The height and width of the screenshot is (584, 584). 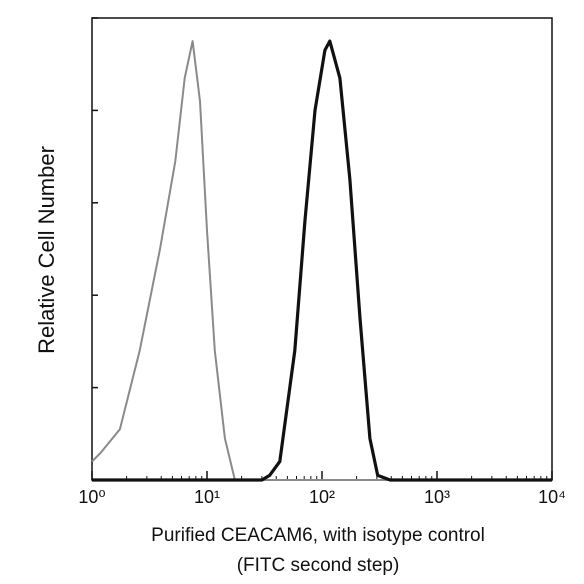 What do you see at coordinates (207, 497) in the screenshot?
I see `x-tick-label: 10¹` at bounding box center [207, 497].